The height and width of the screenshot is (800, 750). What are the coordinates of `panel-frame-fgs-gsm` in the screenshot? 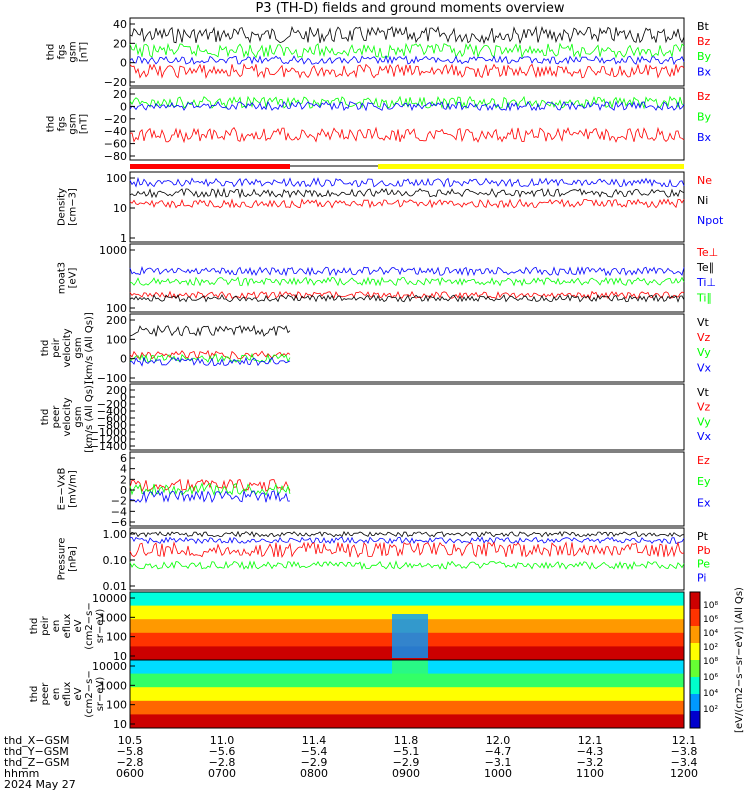 It's located at (407, 52).